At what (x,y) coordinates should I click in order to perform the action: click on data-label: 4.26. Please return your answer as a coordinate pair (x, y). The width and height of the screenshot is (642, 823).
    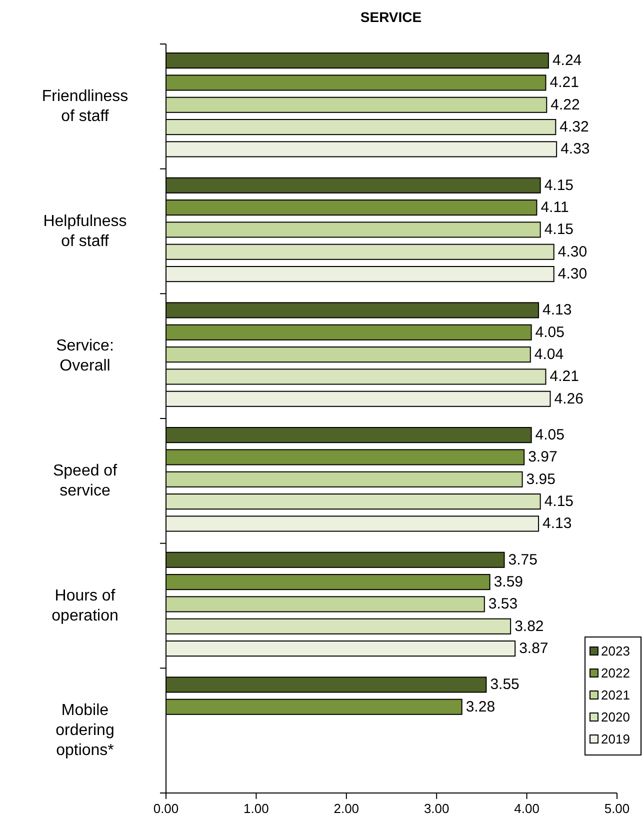
    Looking at the image, I should click on (569, 399).